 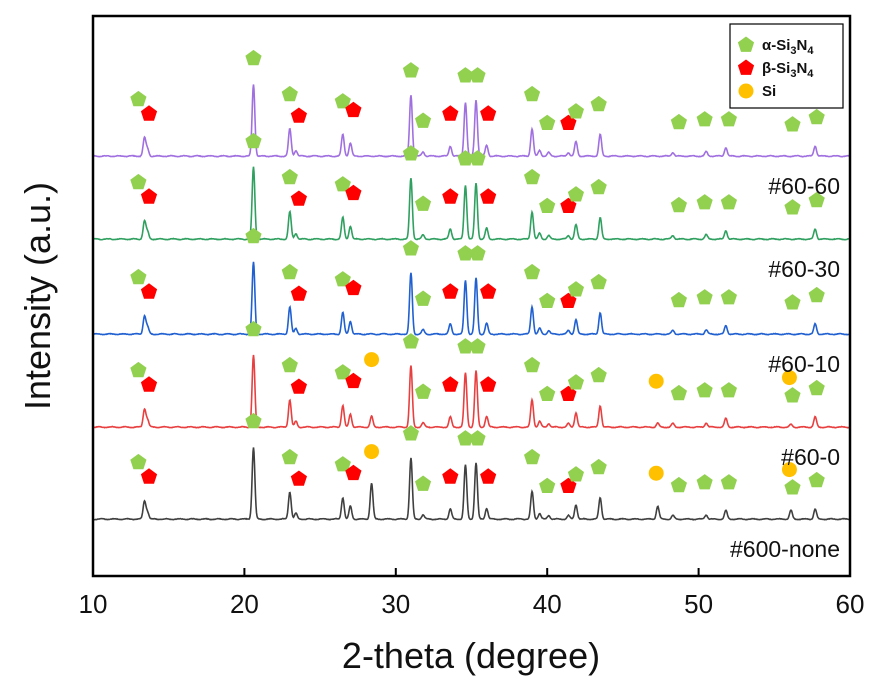 What do you see at coordinates (810, 457) in the screenshot?
I see `series-label: #60-0` at bounding box center [810, 457].